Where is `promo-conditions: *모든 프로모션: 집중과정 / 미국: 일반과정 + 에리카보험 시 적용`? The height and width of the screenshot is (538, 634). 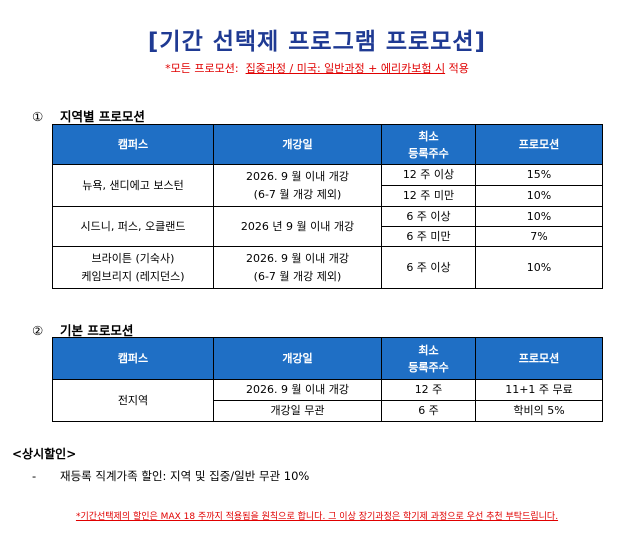
promo-conditions: *모든 프로모션: 집중과정 / 미국: 일반과정 + 에리카보험 시 적용 is located at coordinates (317, 68).